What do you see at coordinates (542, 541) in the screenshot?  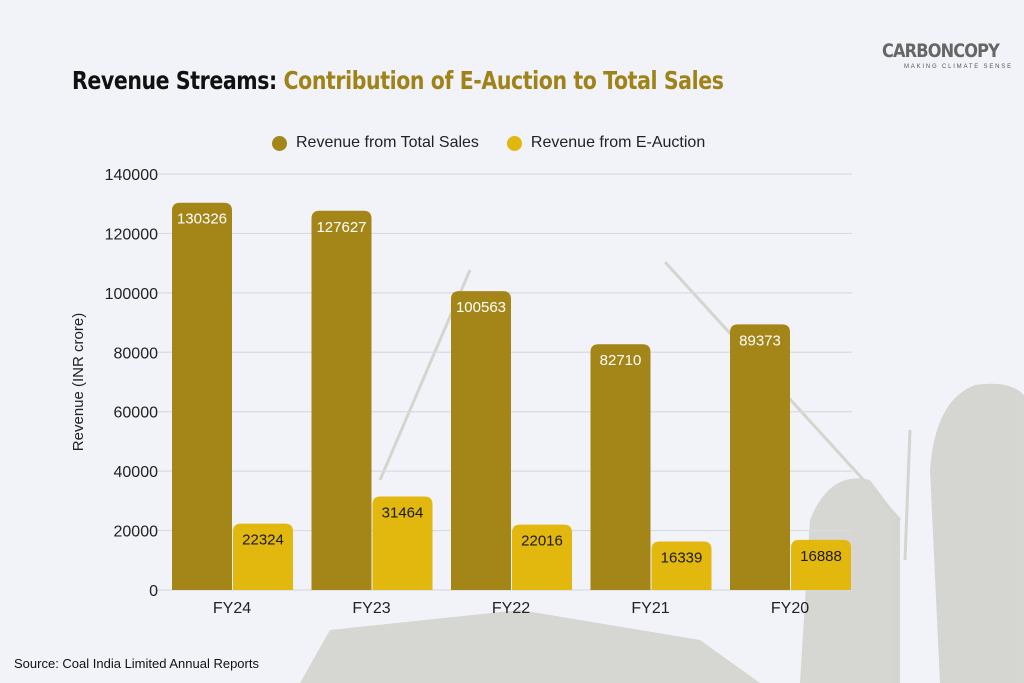 I see `data-label: 22016` at bounding box center [542, 541].